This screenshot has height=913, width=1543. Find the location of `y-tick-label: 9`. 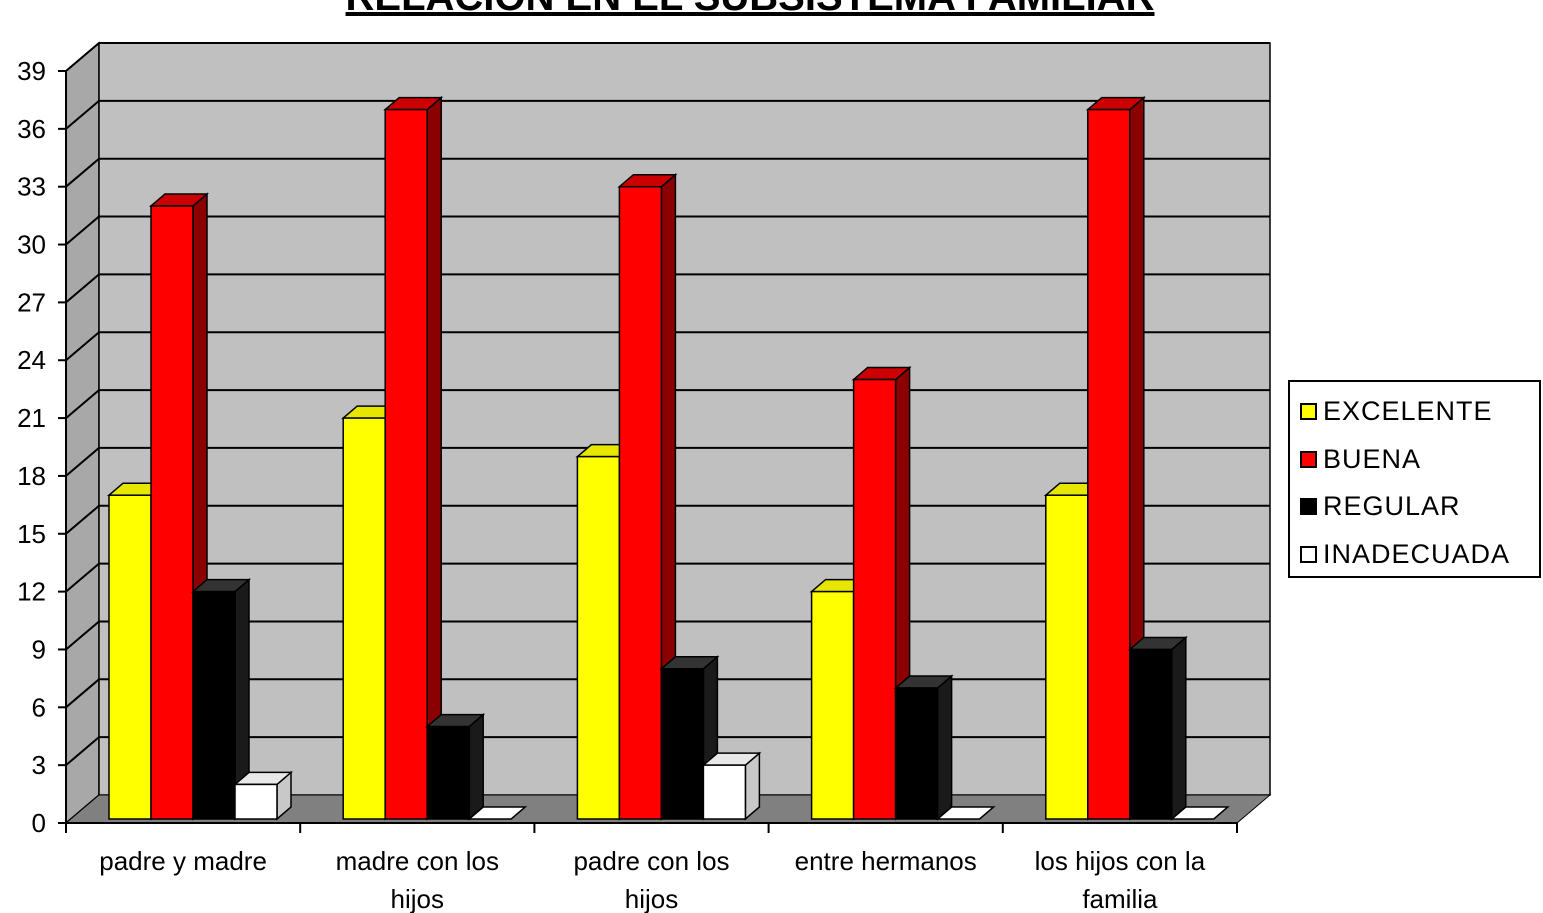

y-tick-label: 9 is located at coordinates (39, 649).